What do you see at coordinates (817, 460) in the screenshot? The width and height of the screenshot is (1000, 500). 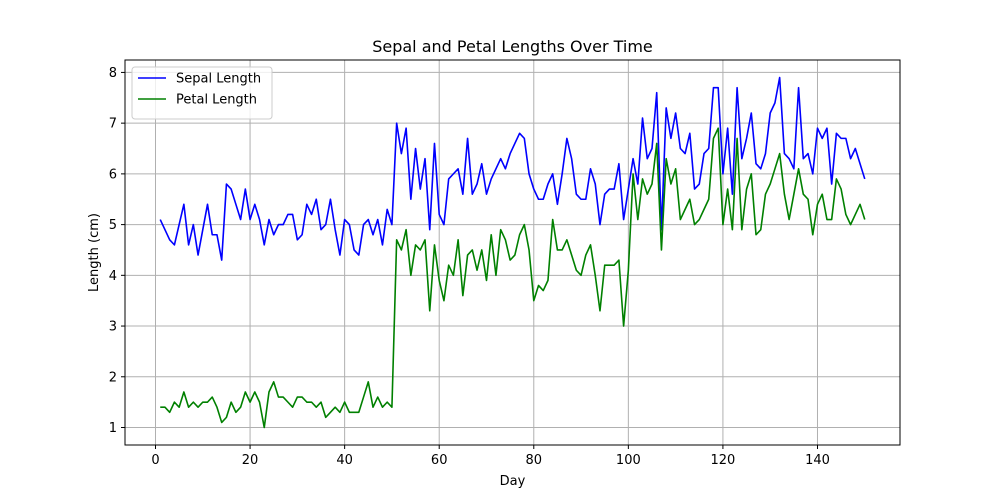 I see `x-tick-label: 140` at bounding box center [817, 460].